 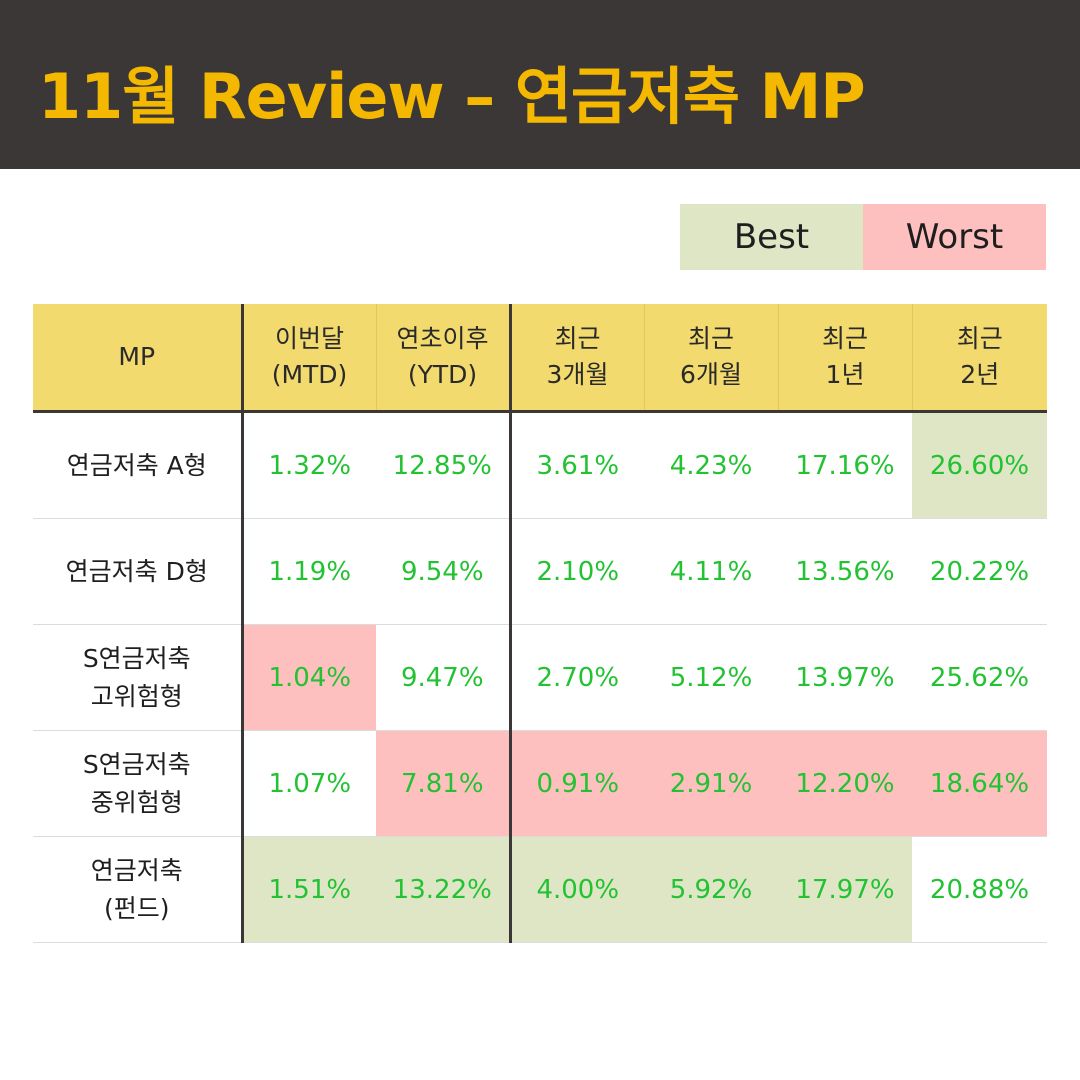 I want to click on row-label-line2: (펀드), so click(x=136, y=908).